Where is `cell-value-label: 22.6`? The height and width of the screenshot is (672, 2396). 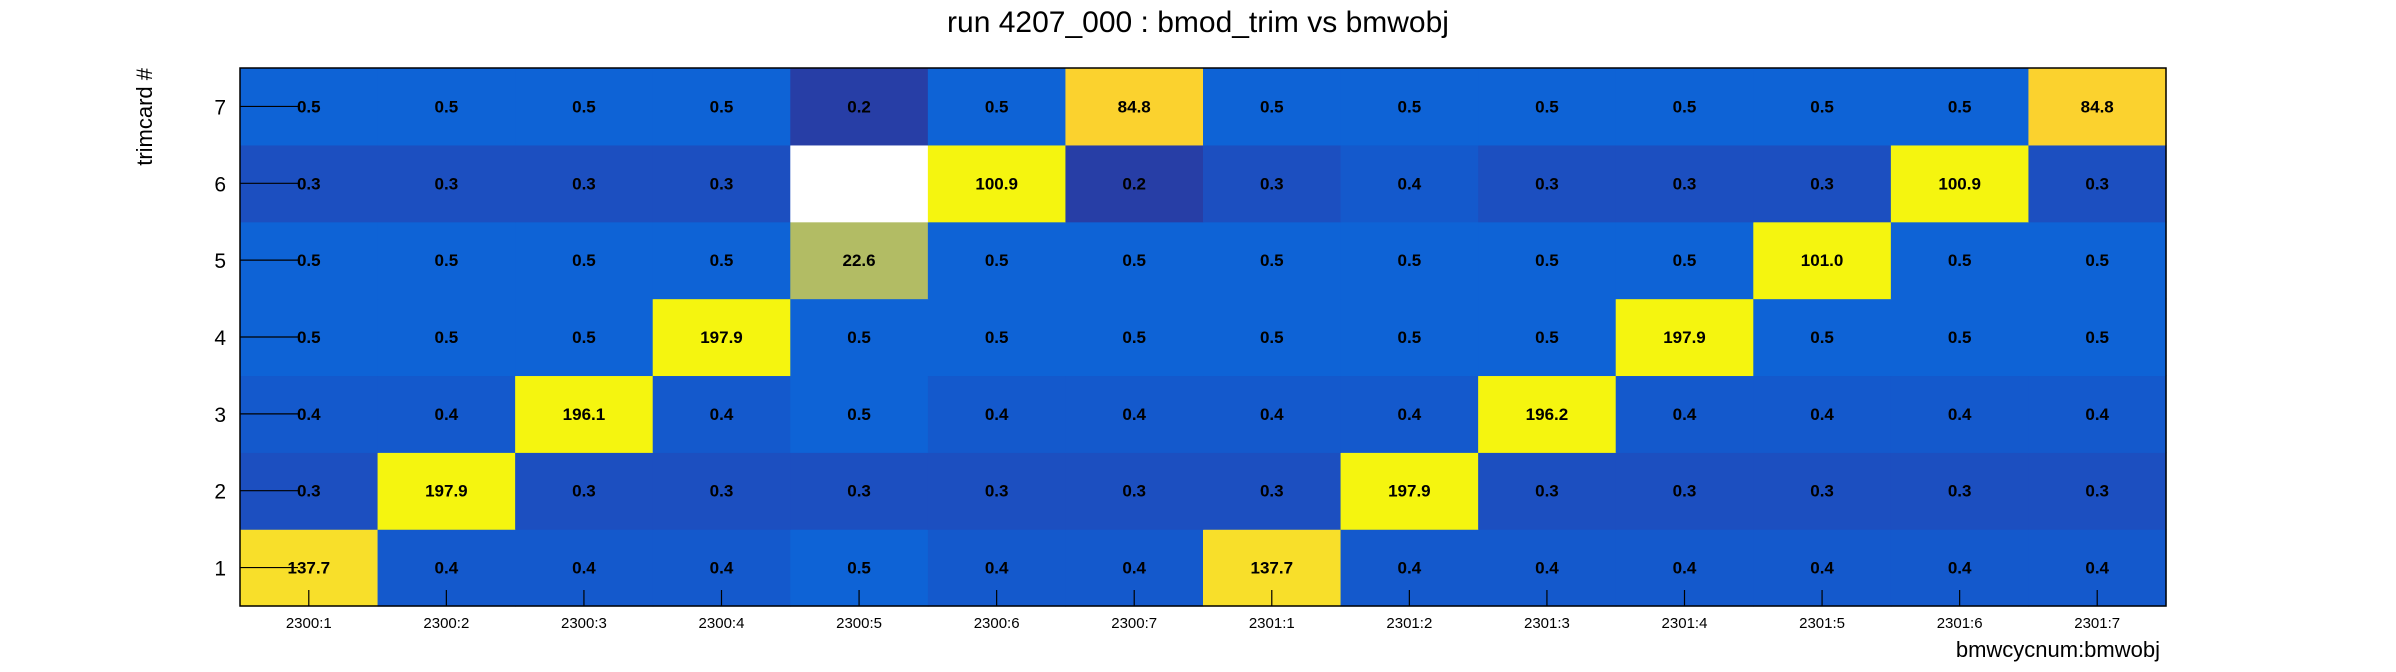 cell-value-label: 22.6 is located at coordinates (859, 260).